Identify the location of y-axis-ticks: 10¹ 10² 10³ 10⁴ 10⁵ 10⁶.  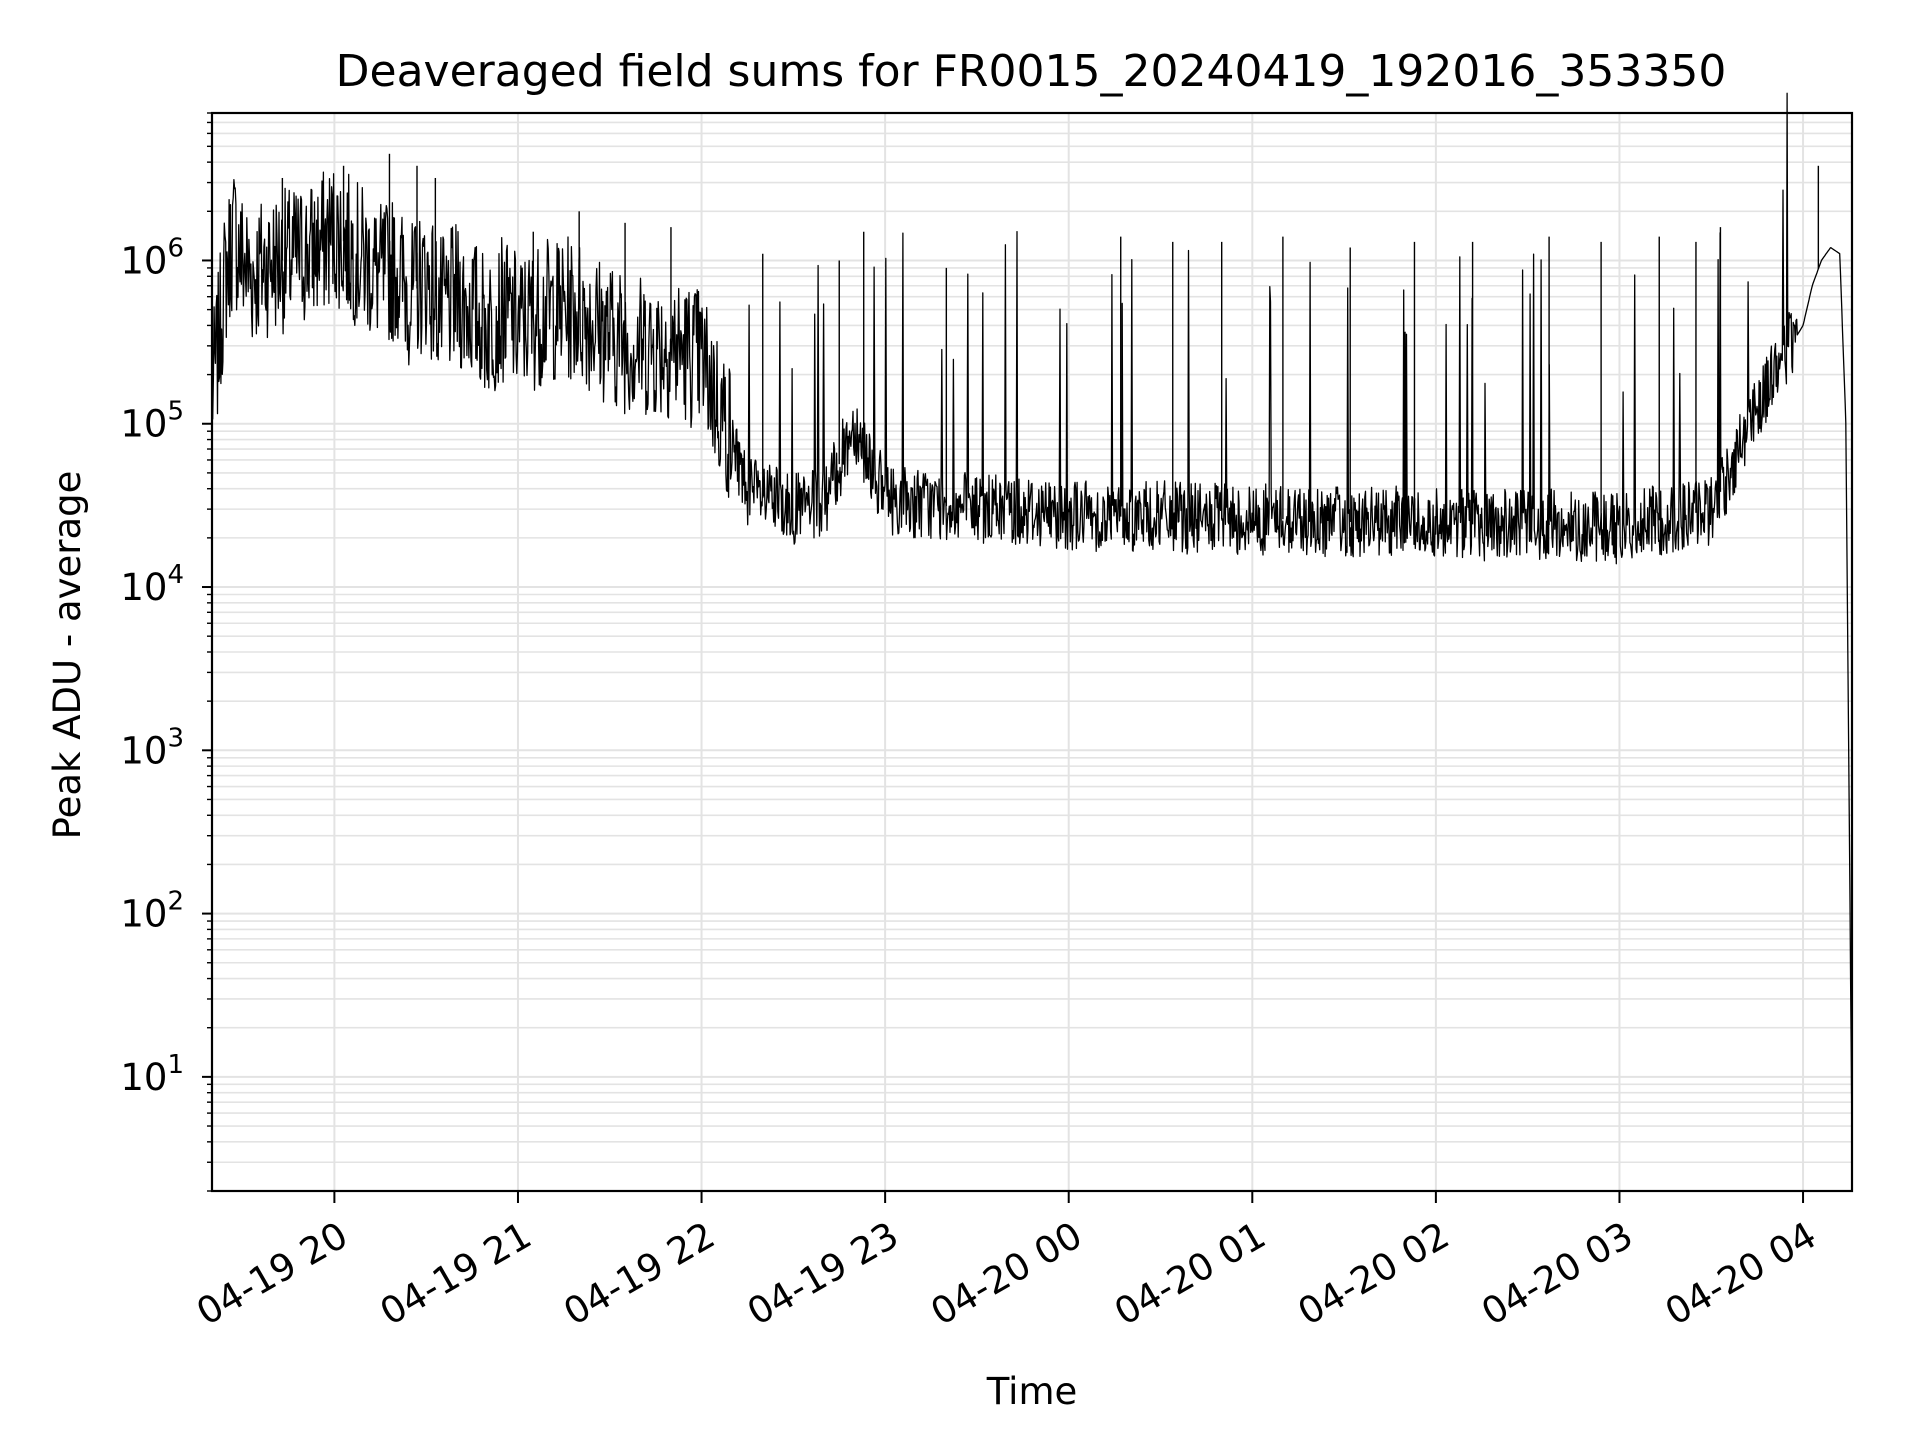
(166, 652).